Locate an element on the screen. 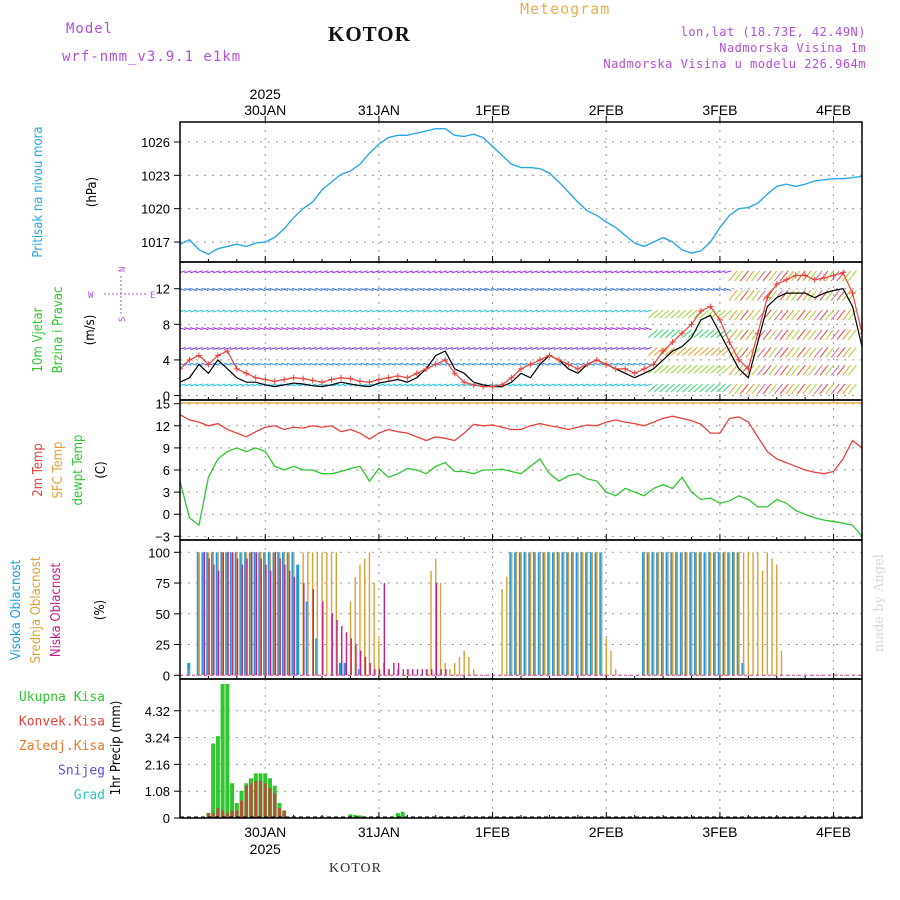  wind-ylabel2: Brzina i Pravac is located at coordinates (58, 330).